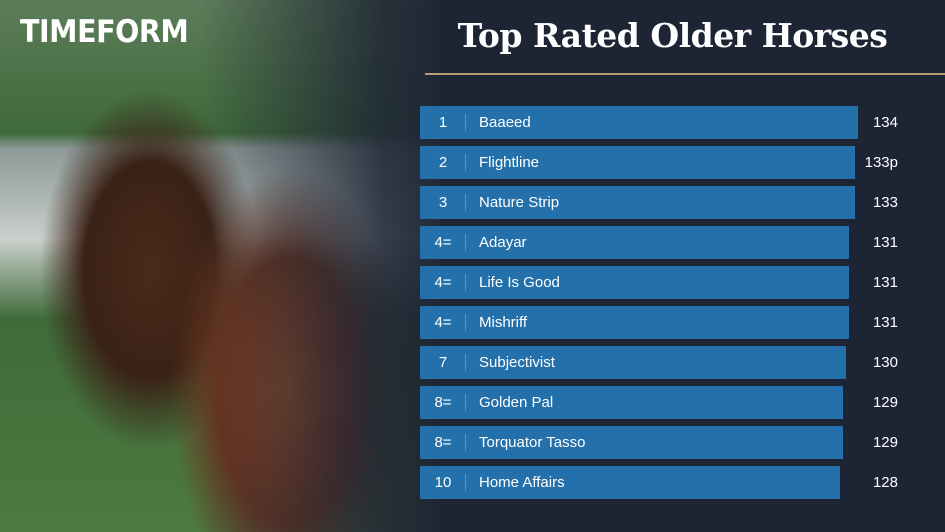 Image resolution: width=945 pixels, height=532 pixels. What do you see at coordinates (503, 322) in the screenshot?
I see `horse-name: Mishriff` at bounding box center [503, 322].